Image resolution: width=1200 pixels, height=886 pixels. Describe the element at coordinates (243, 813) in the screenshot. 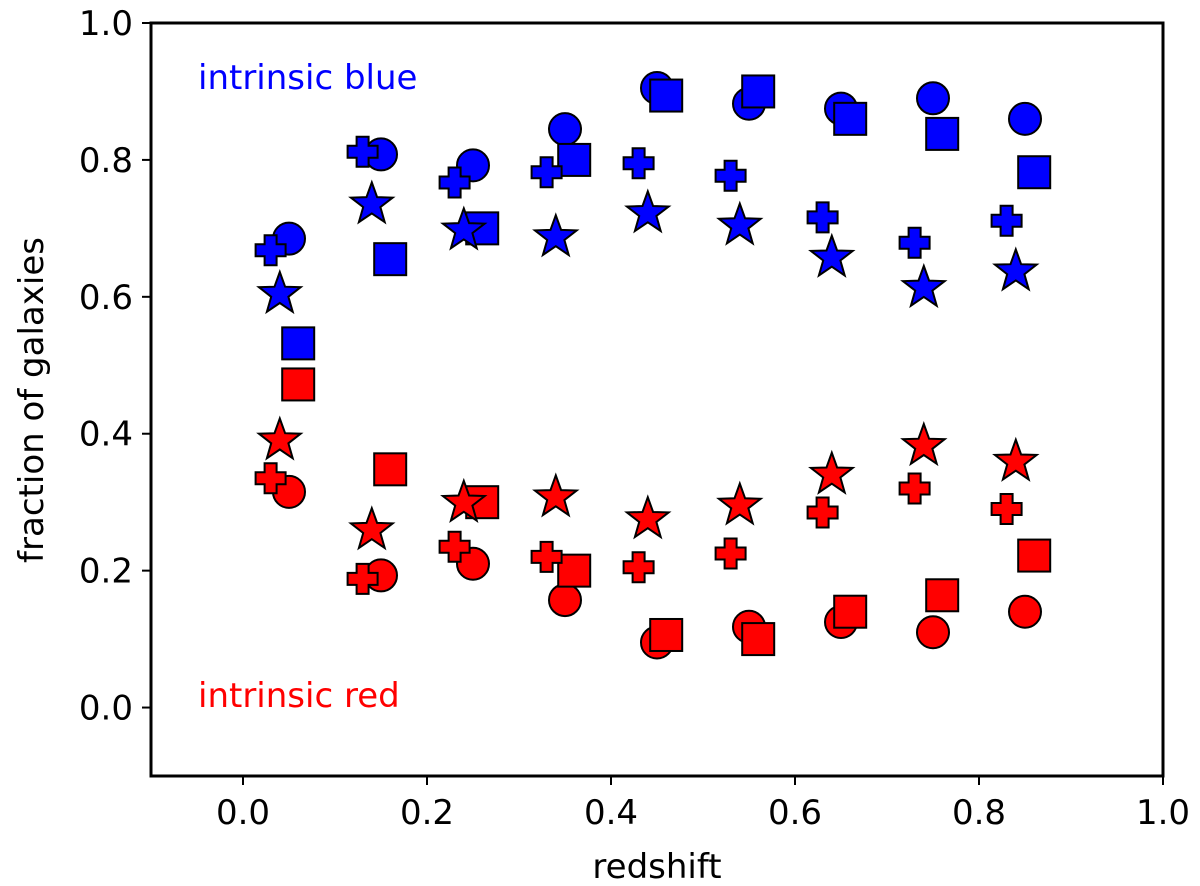

I see `x-tick-label: 0.0` at that location.